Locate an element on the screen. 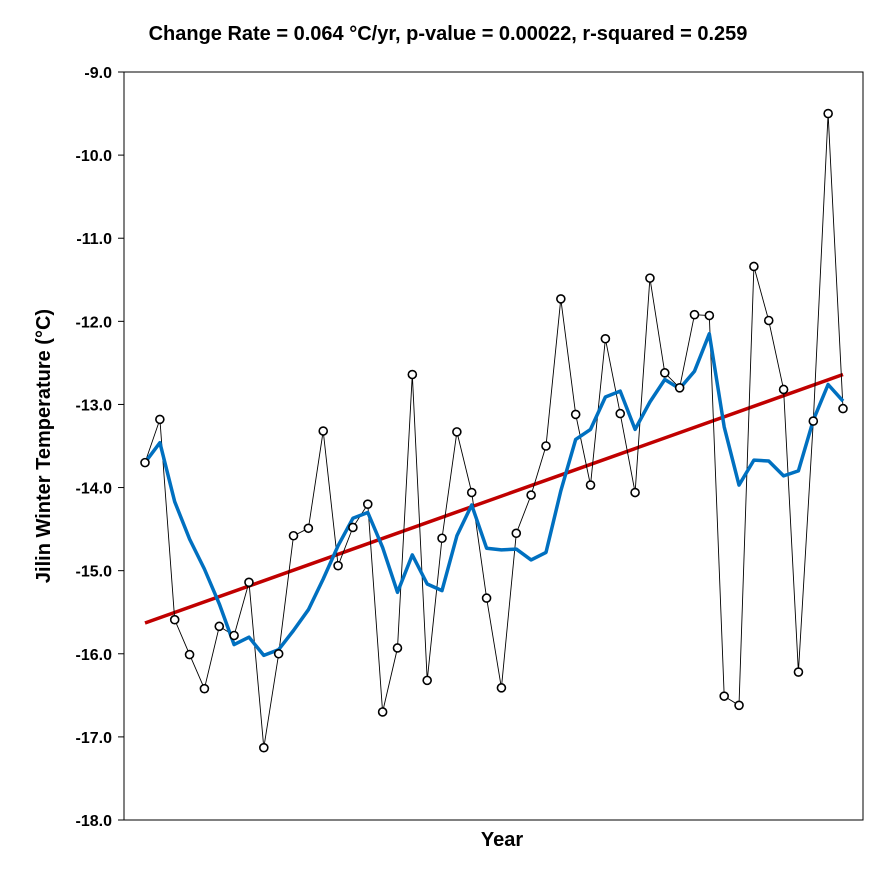 The image size is (896, 879). y-tick-label: -18.0 is located at coordinates (94, 821).